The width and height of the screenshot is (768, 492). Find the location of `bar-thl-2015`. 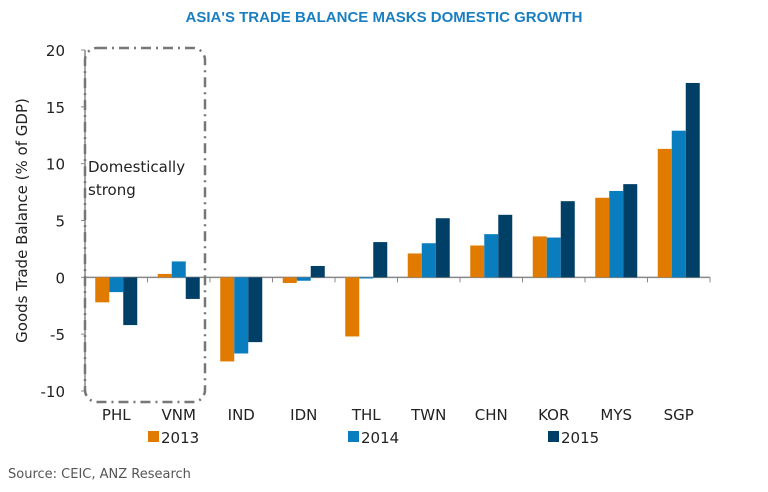

bar-thl-2015 is located at coordinates (380, 260).